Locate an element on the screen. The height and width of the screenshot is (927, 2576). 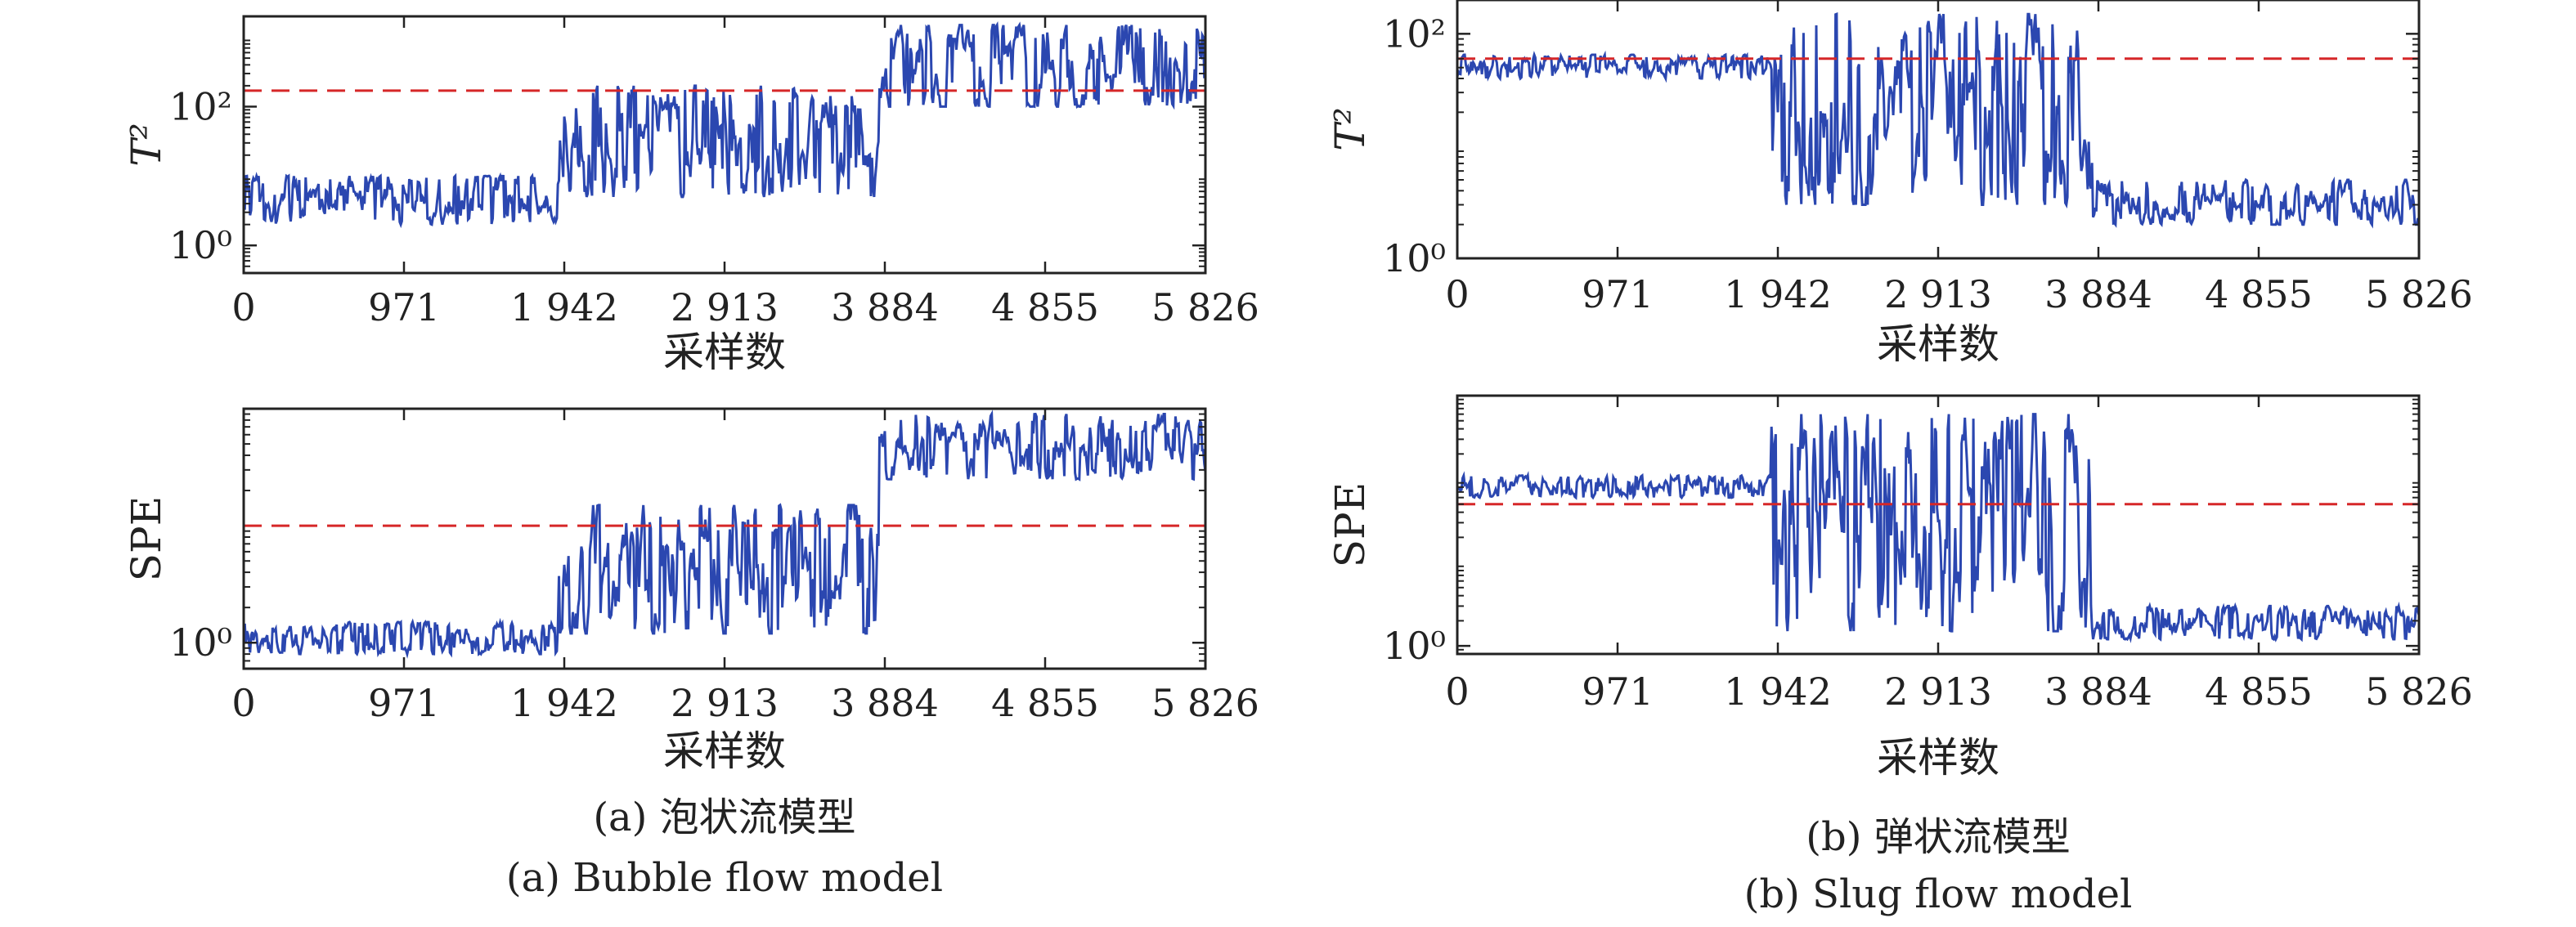
plot-frame is located at coordinates (1939, 525).